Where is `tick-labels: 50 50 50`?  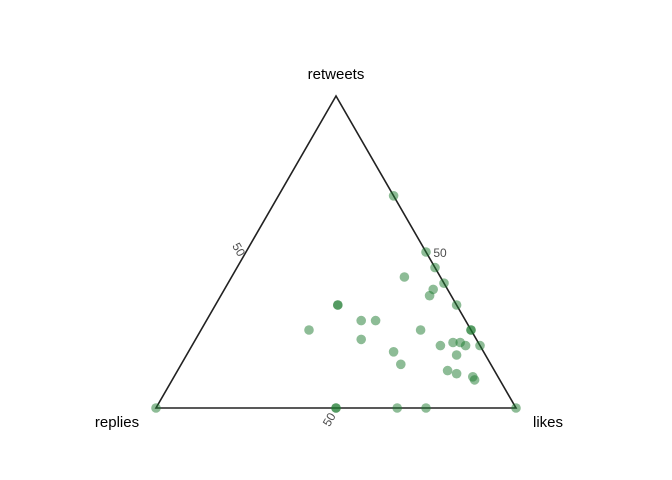
tick-labels: 50 50 50 is located at coordinates (338, 334).